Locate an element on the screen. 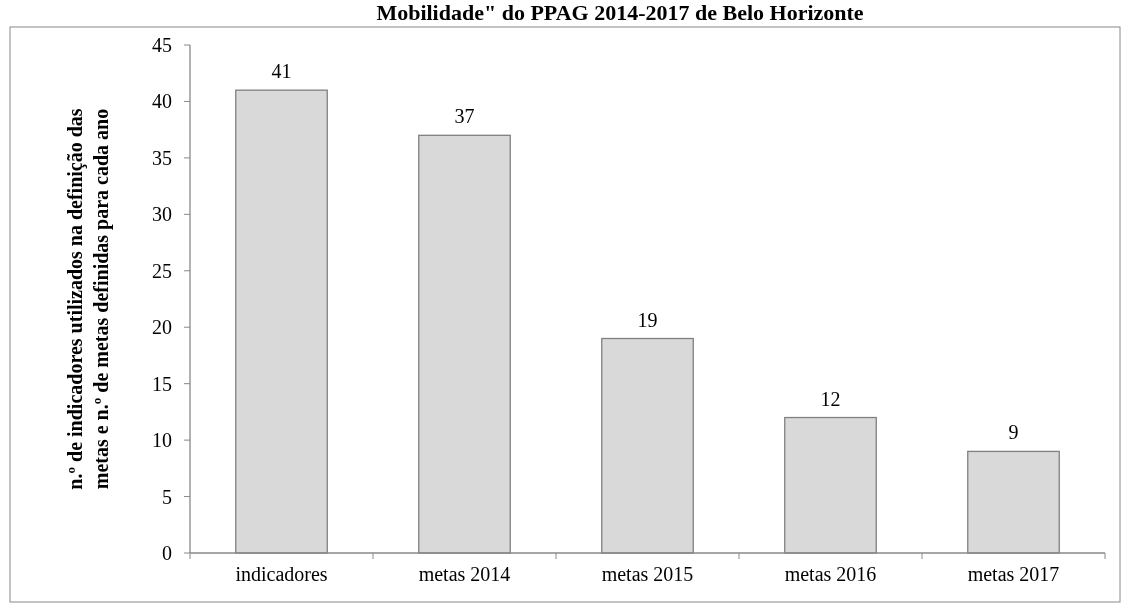 The height and width of the screenshot is (608, 1130). x-tick-label: metas 2014 is located at coordinates (464, 574).